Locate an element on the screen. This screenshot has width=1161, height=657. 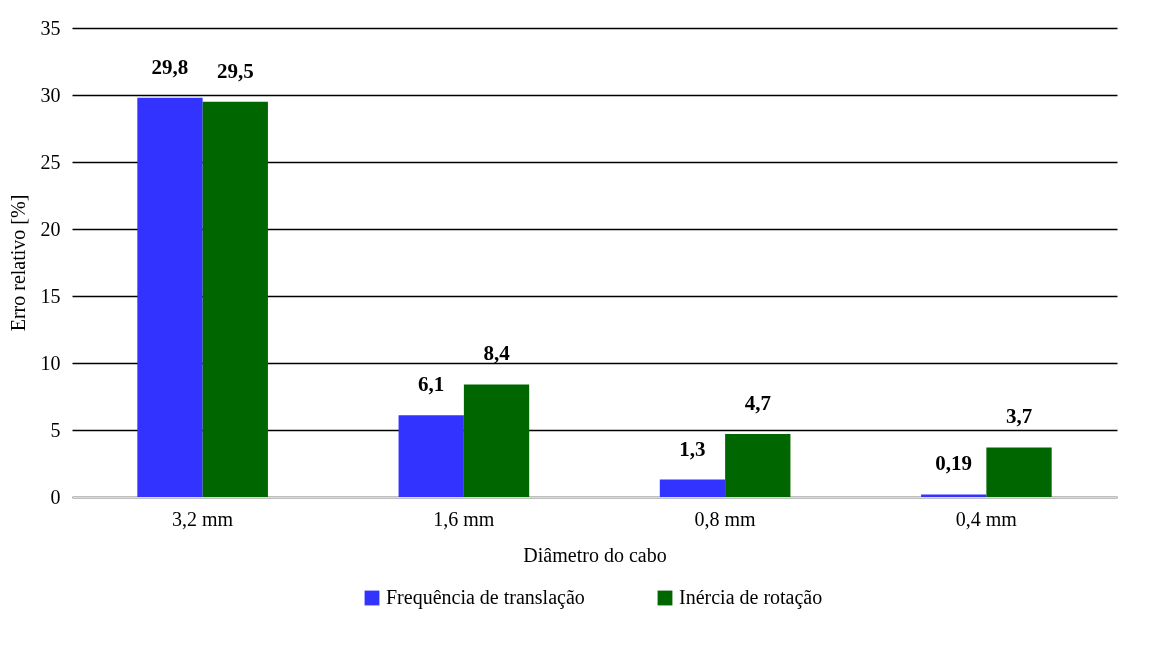
y-tick-label: 0 is located at coordinates (55, 496).